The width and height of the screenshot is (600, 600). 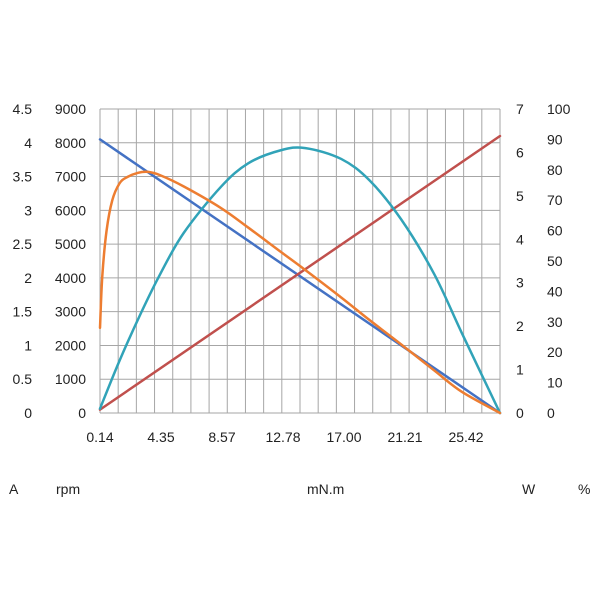 What do you see at coordinates (23, 261) in the screenshot?
I see `axis-current-ticks: 0 0.5 1 1.5 2 2.5 3 3.5 4 4.5` at bounding box center [23, 261].